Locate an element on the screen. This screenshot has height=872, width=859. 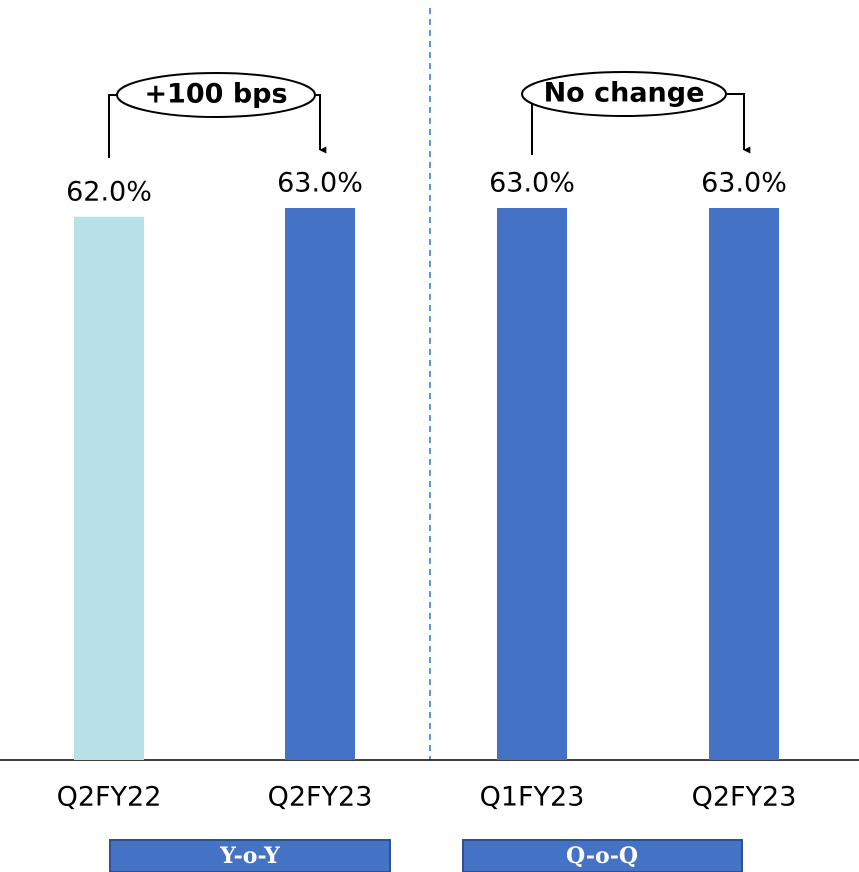
group-label: Y-o-Y is located at coordinates (249, 856).